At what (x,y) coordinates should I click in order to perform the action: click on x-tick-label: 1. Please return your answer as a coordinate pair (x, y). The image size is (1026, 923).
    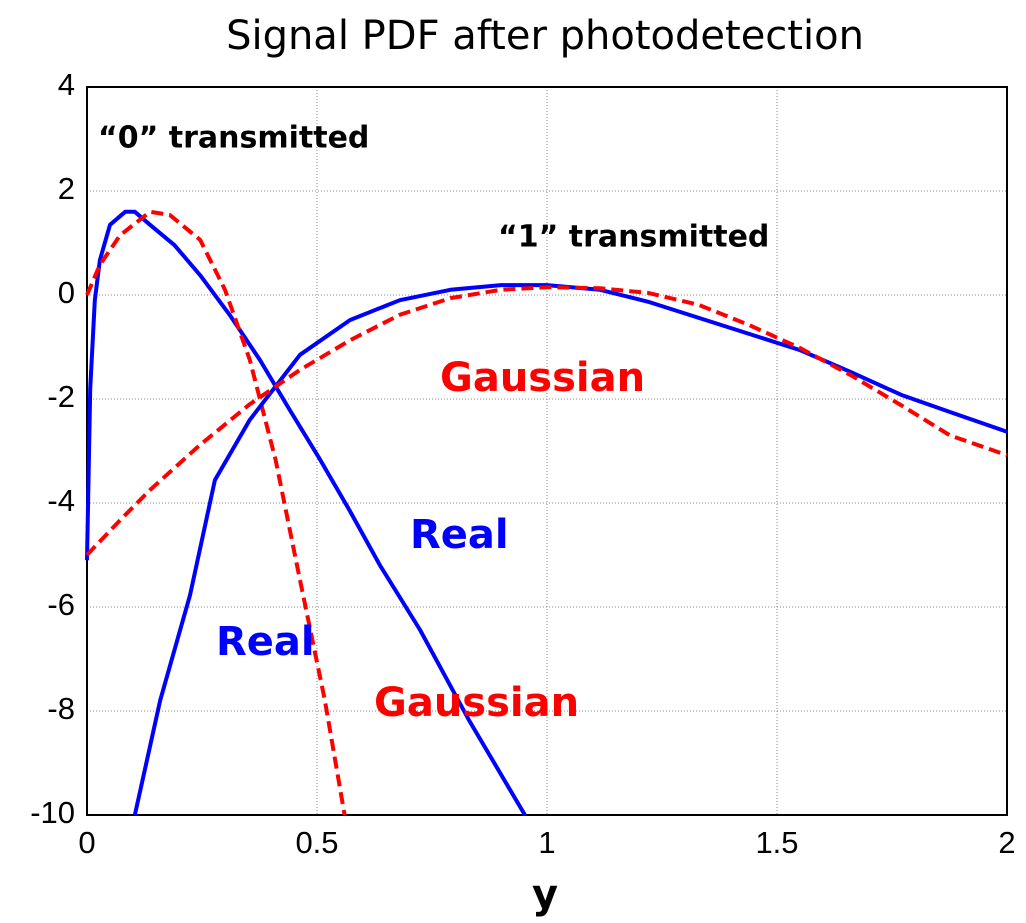
    Looking at the image, I should click on (546, 842).